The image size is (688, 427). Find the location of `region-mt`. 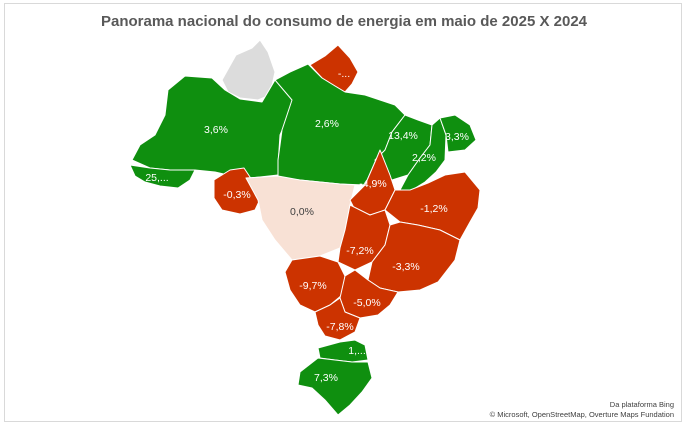

region-mt is located at coordinates (300, 218).